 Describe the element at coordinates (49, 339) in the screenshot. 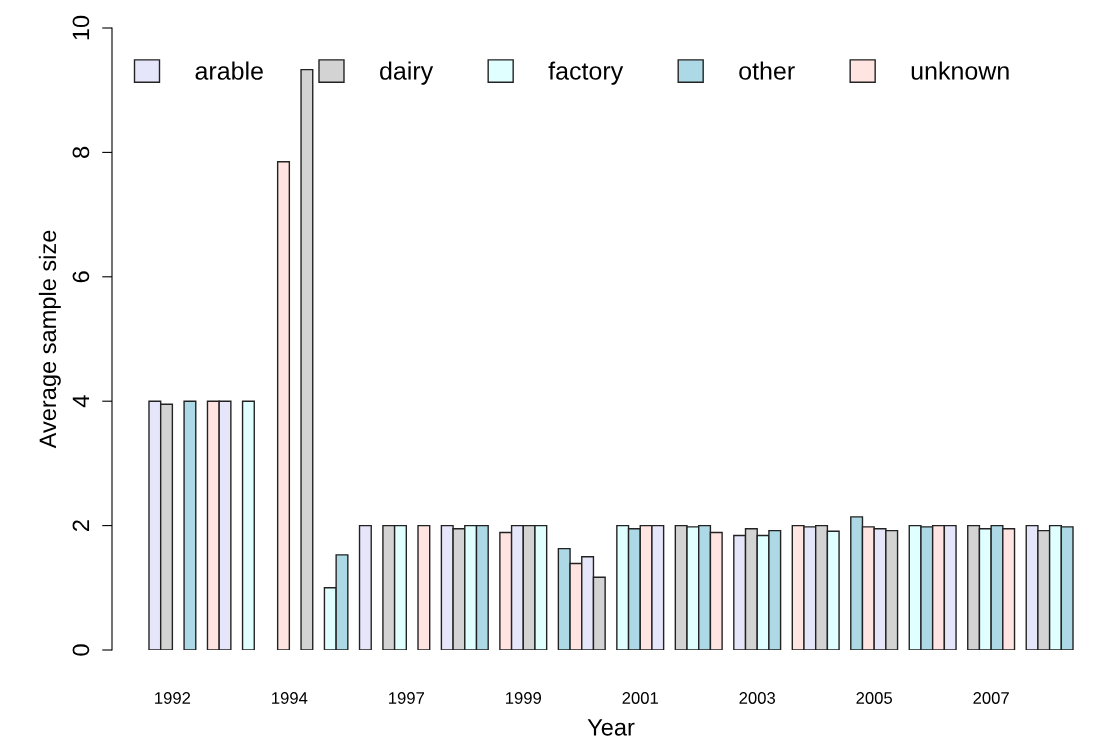

I see `y-axis-title: Average sample size` at that location.